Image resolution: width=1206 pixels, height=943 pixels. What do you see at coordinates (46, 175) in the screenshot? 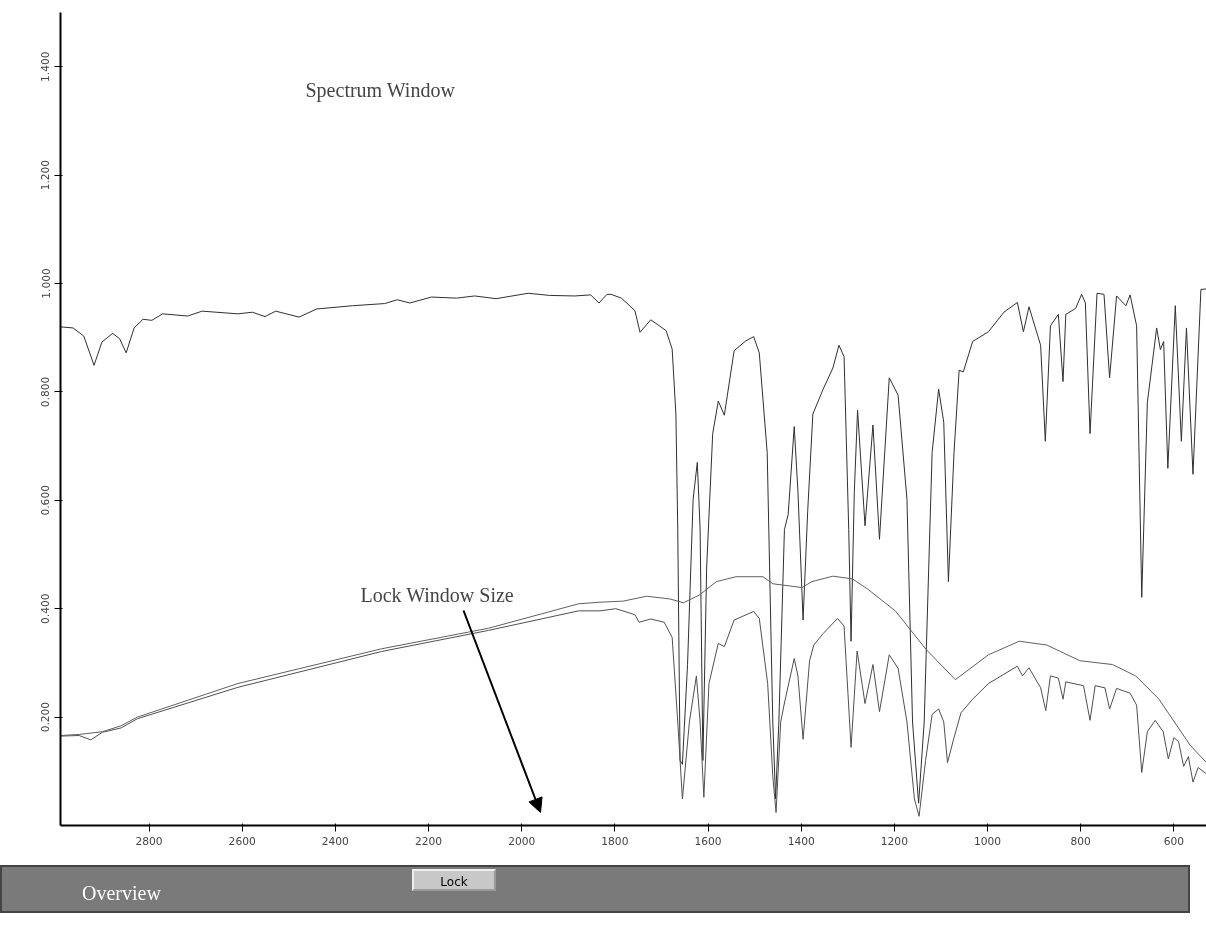
I see `y-tick-label: 1.200` at bounding box center [46, 175].